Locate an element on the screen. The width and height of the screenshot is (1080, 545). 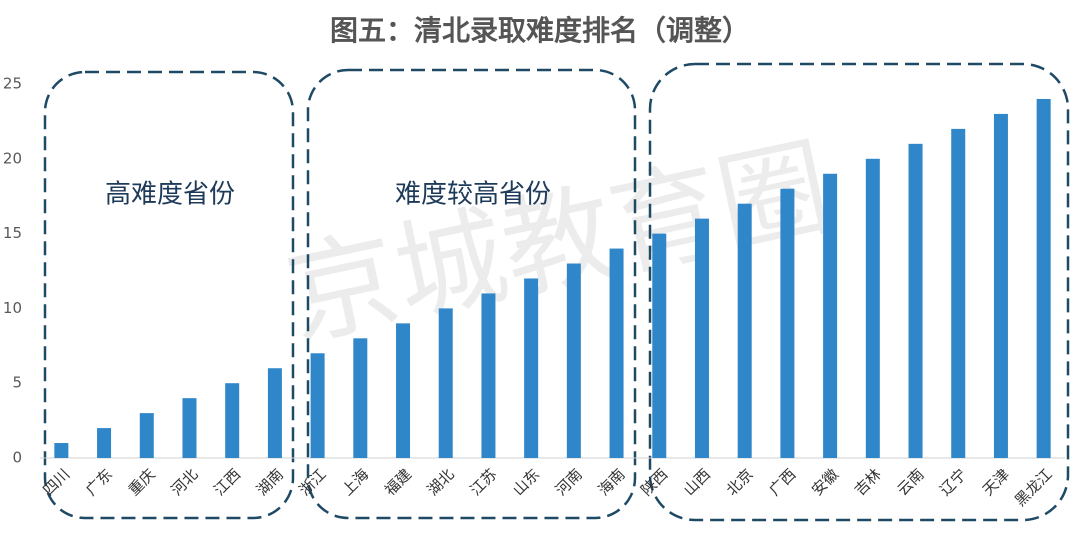
y-tick-label: 0 is located at coordinates (17, 458).